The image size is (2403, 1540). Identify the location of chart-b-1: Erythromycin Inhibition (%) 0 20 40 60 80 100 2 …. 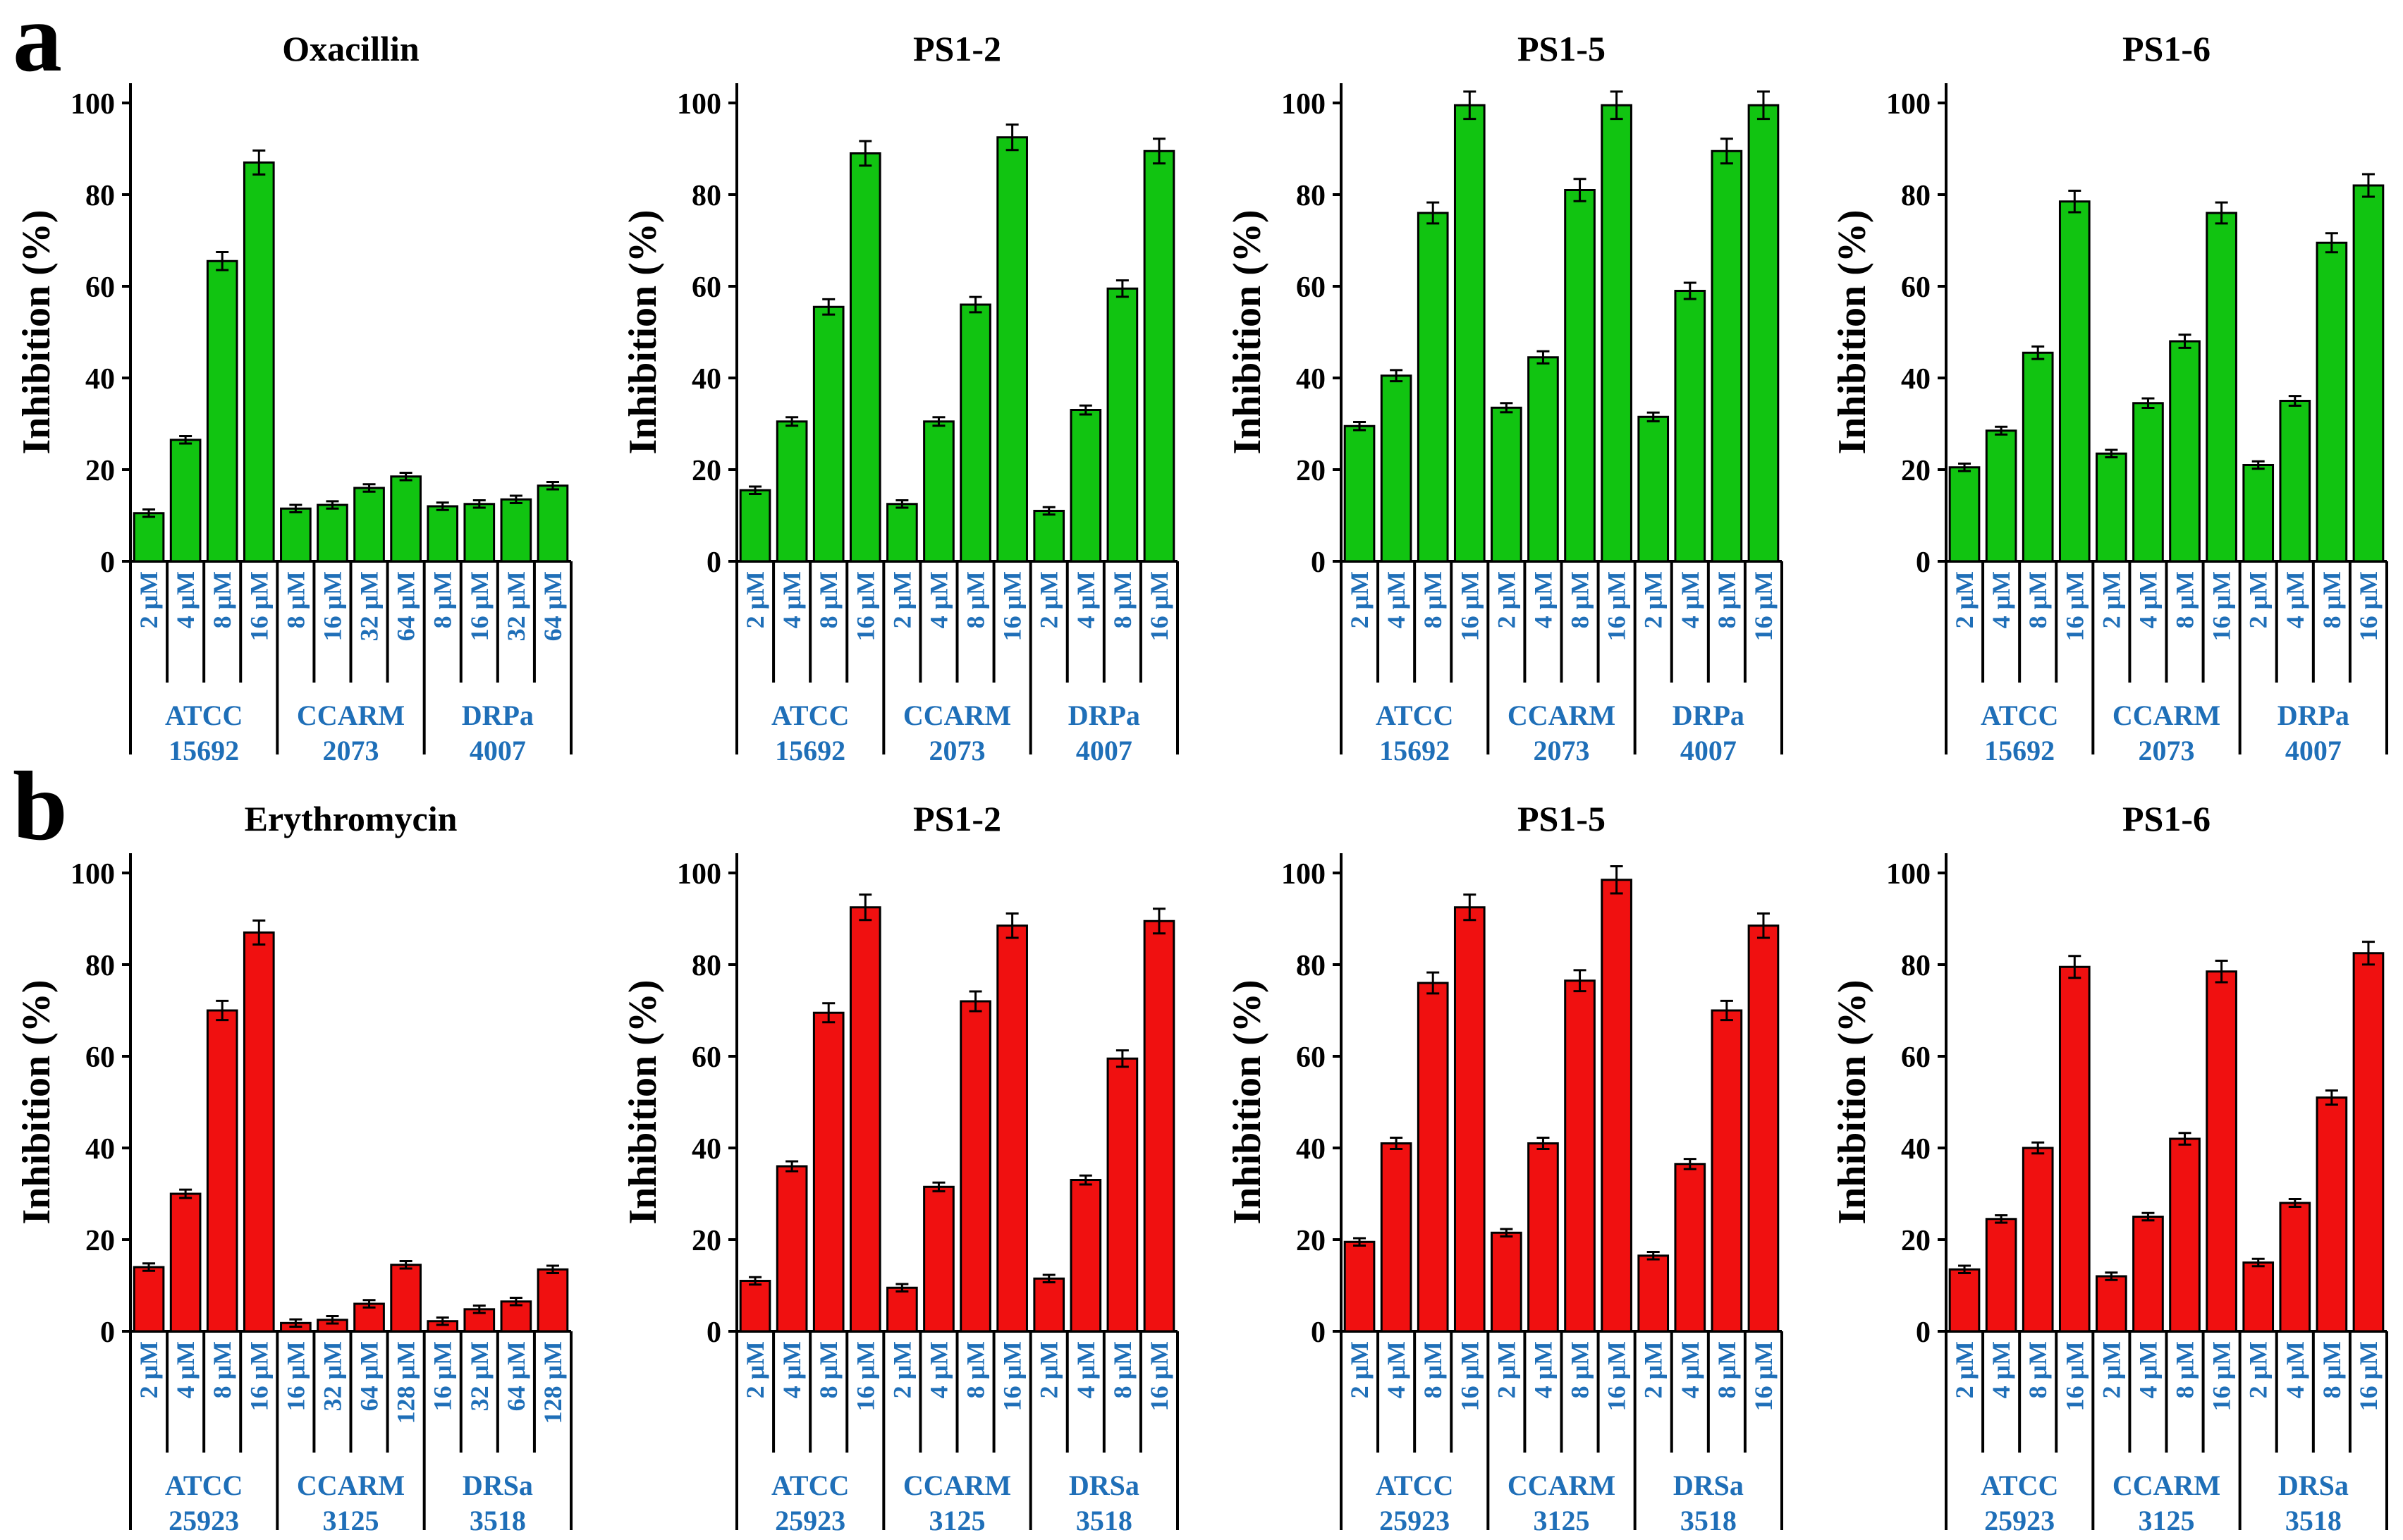
(294, 1167).